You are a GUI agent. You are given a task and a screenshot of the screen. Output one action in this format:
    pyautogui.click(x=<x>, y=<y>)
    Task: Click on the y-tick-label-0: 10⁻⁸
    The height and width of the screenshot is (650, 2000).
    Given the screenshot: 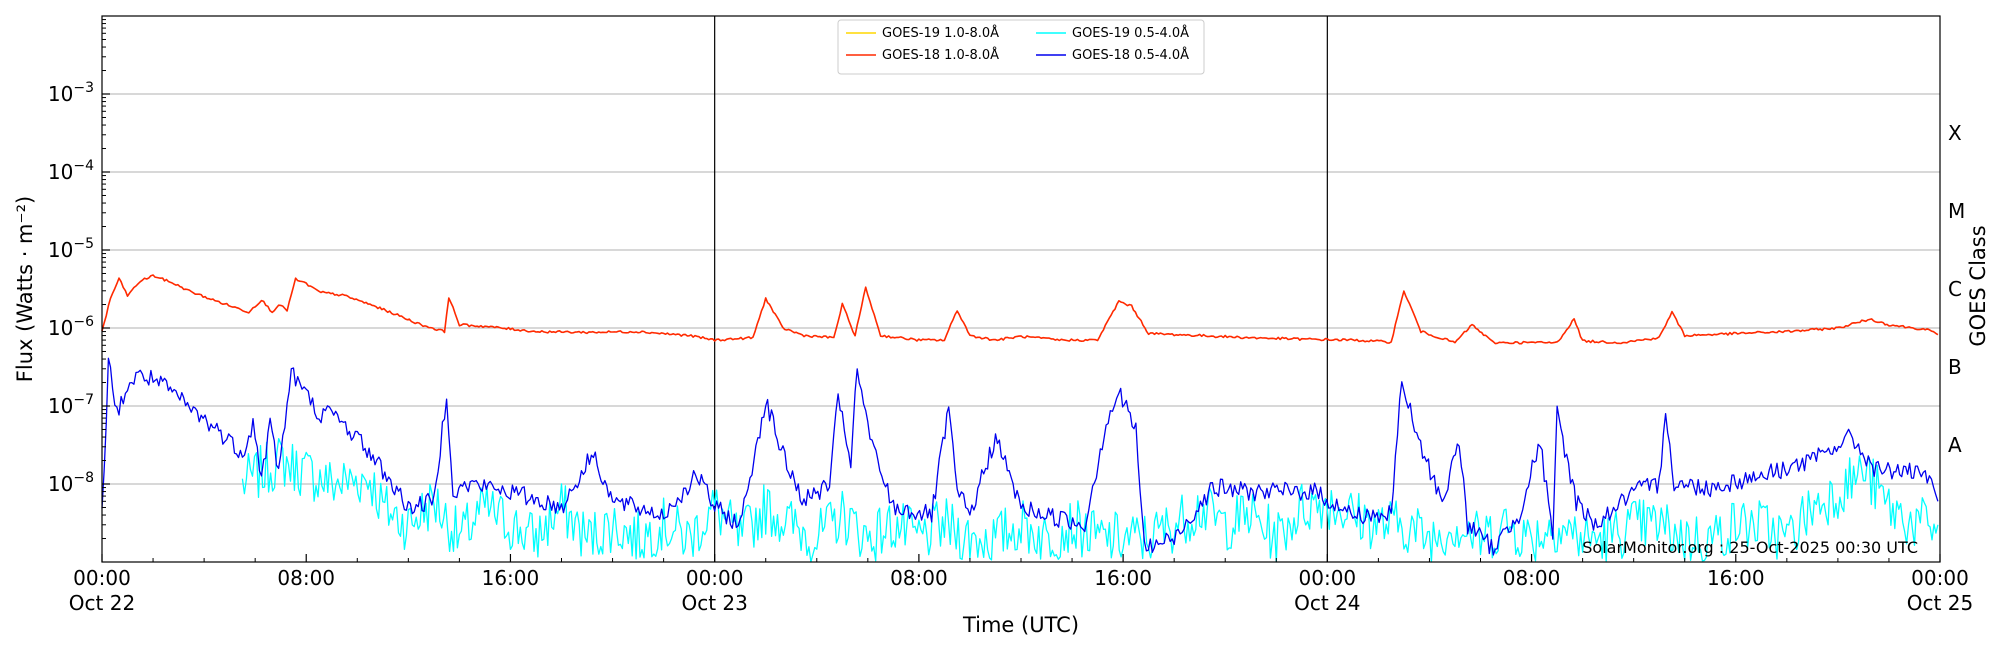 What is the action you would take?
    pyautogui.click(x=71, y=483)
    